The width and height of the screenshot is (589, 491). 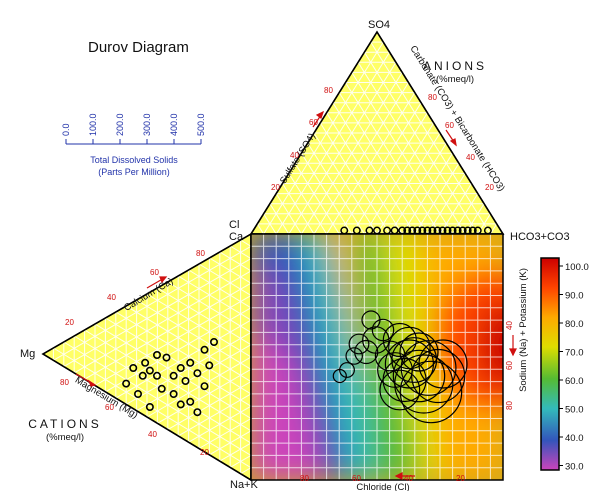 I want to click on sodium-tick: 40, so click(x=509, y=325).